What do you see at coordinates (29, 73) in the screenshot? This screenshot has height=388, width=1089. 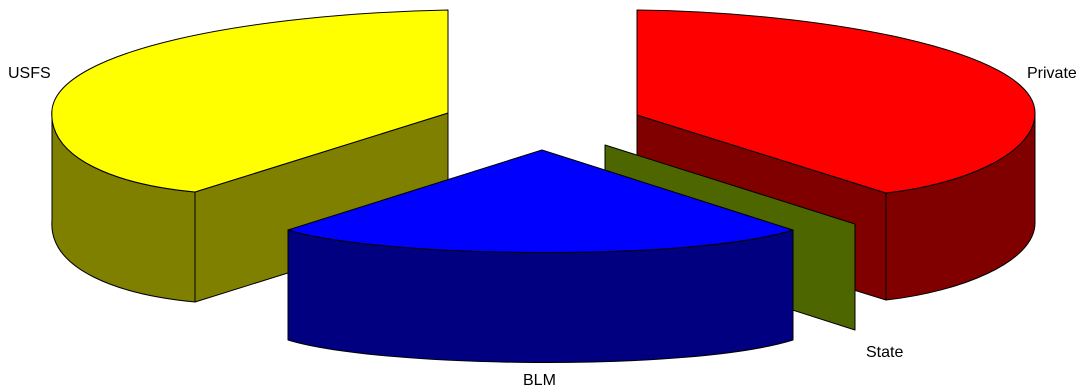 I see `label-usfs: USFS` at bounding box center [29, 73].